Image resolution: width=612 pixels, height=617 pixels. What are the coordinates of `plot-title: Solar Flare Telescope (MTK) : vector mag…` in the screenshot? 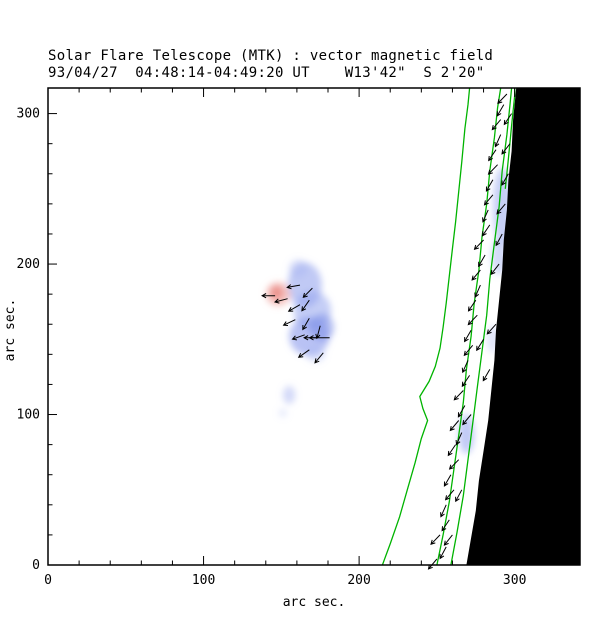 It's located at (270, 56).